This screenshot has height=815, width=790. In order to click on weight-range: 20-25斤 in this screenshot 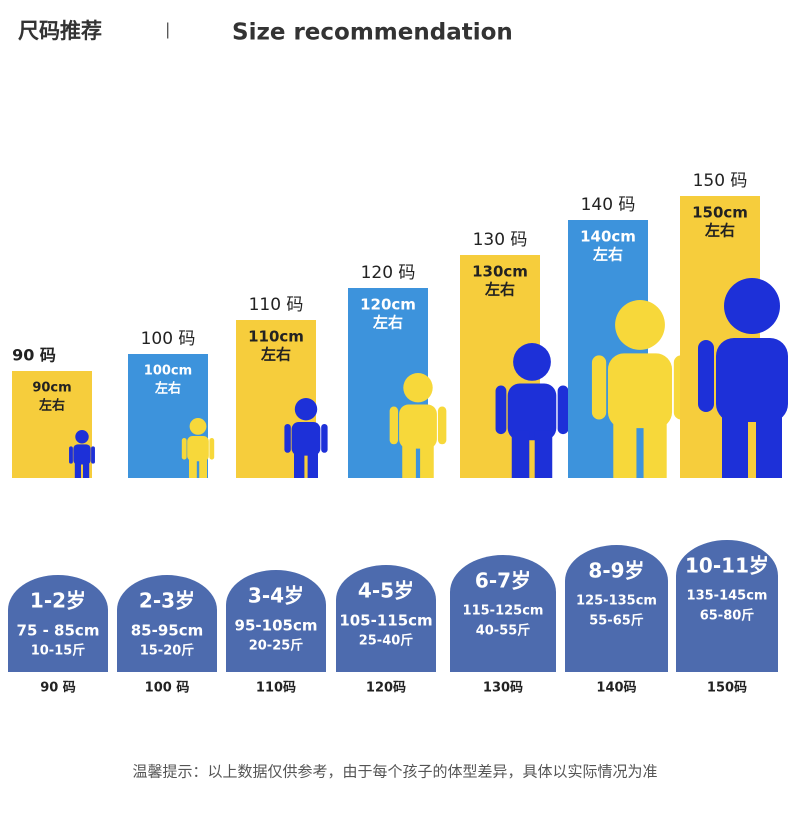, I will do `click(276, 646)`.